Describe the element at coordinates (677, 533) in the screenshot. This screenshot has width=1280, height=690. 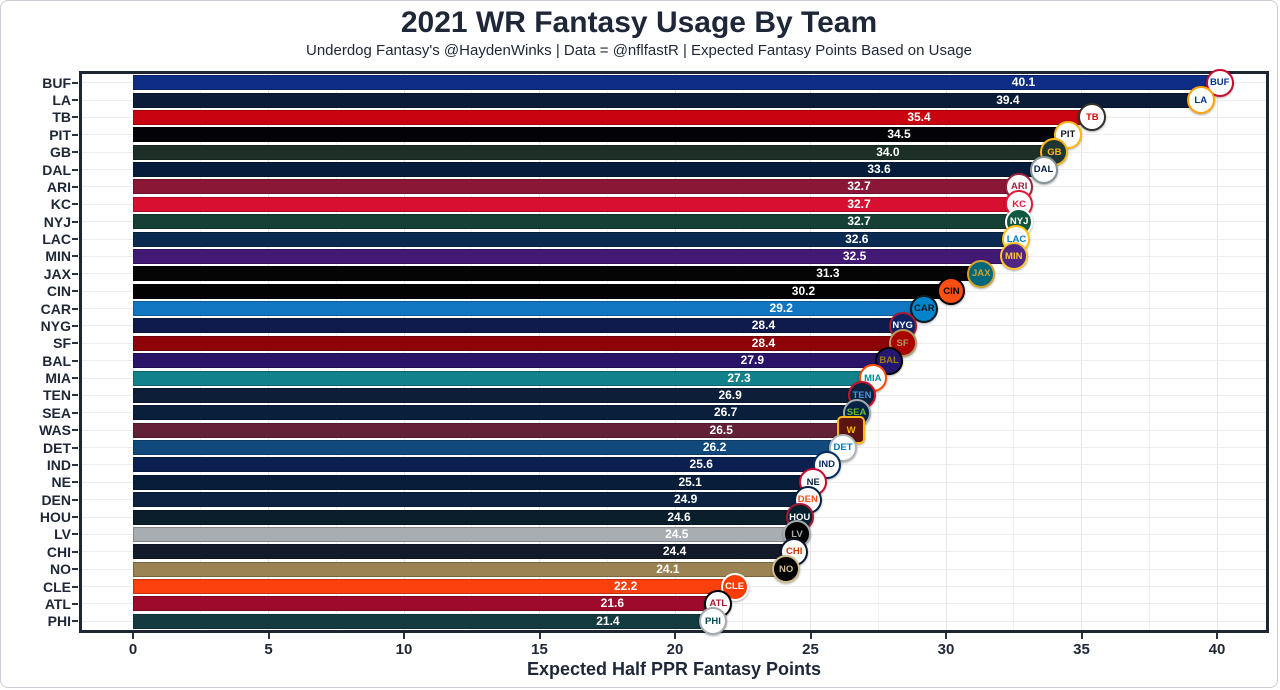
I see `bar-value-label: 24.5` at that location.